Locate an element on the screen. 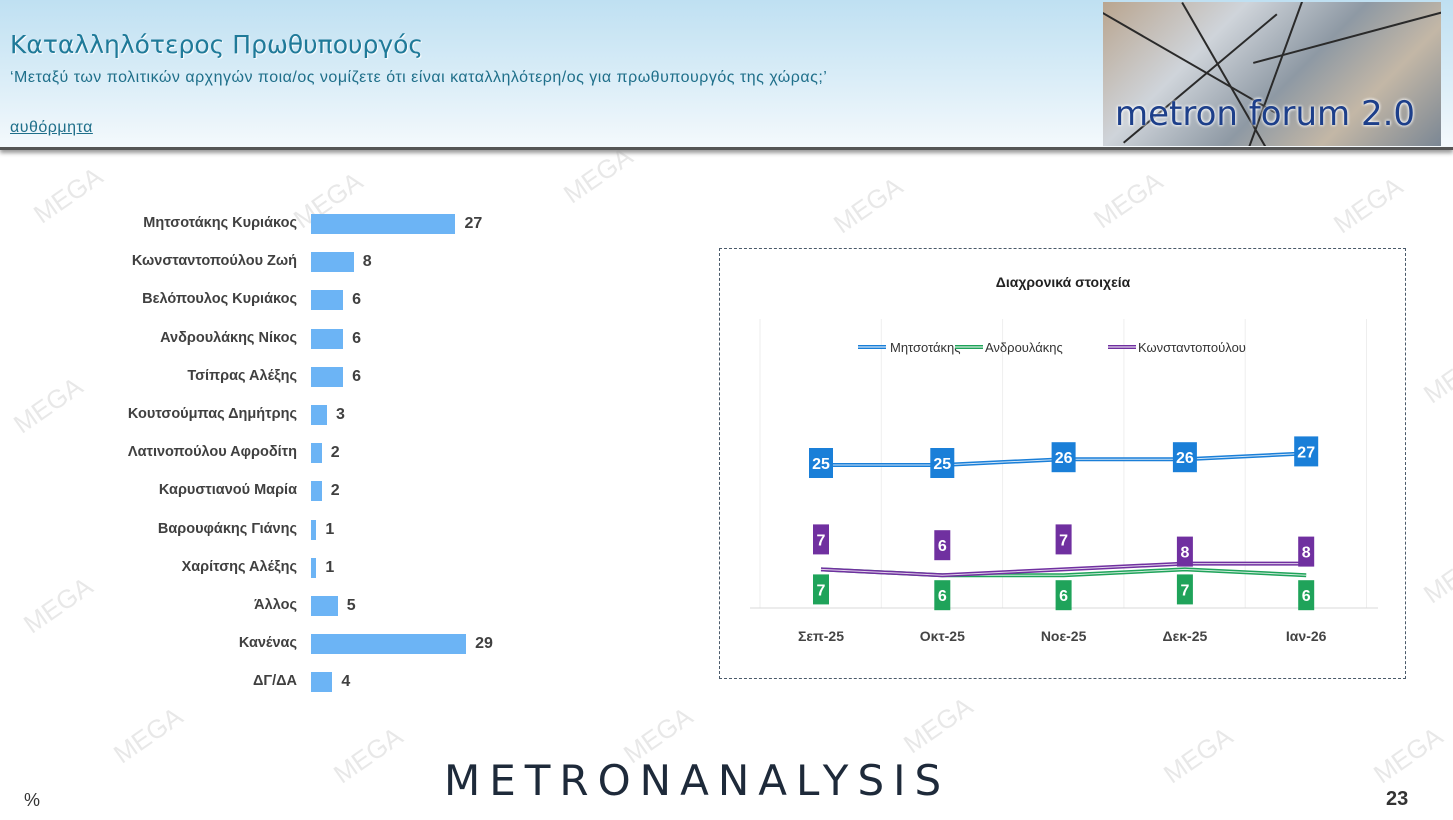  unit-label: % is located at coordinates (32, 800).